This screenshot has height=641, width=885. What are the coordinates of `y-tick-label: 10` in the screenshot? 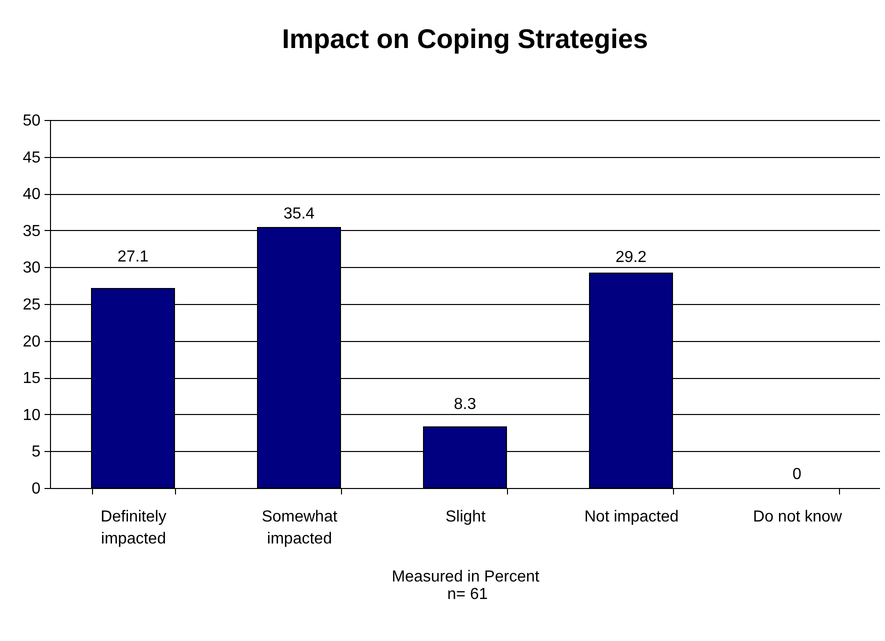 It's located at (31, 415).